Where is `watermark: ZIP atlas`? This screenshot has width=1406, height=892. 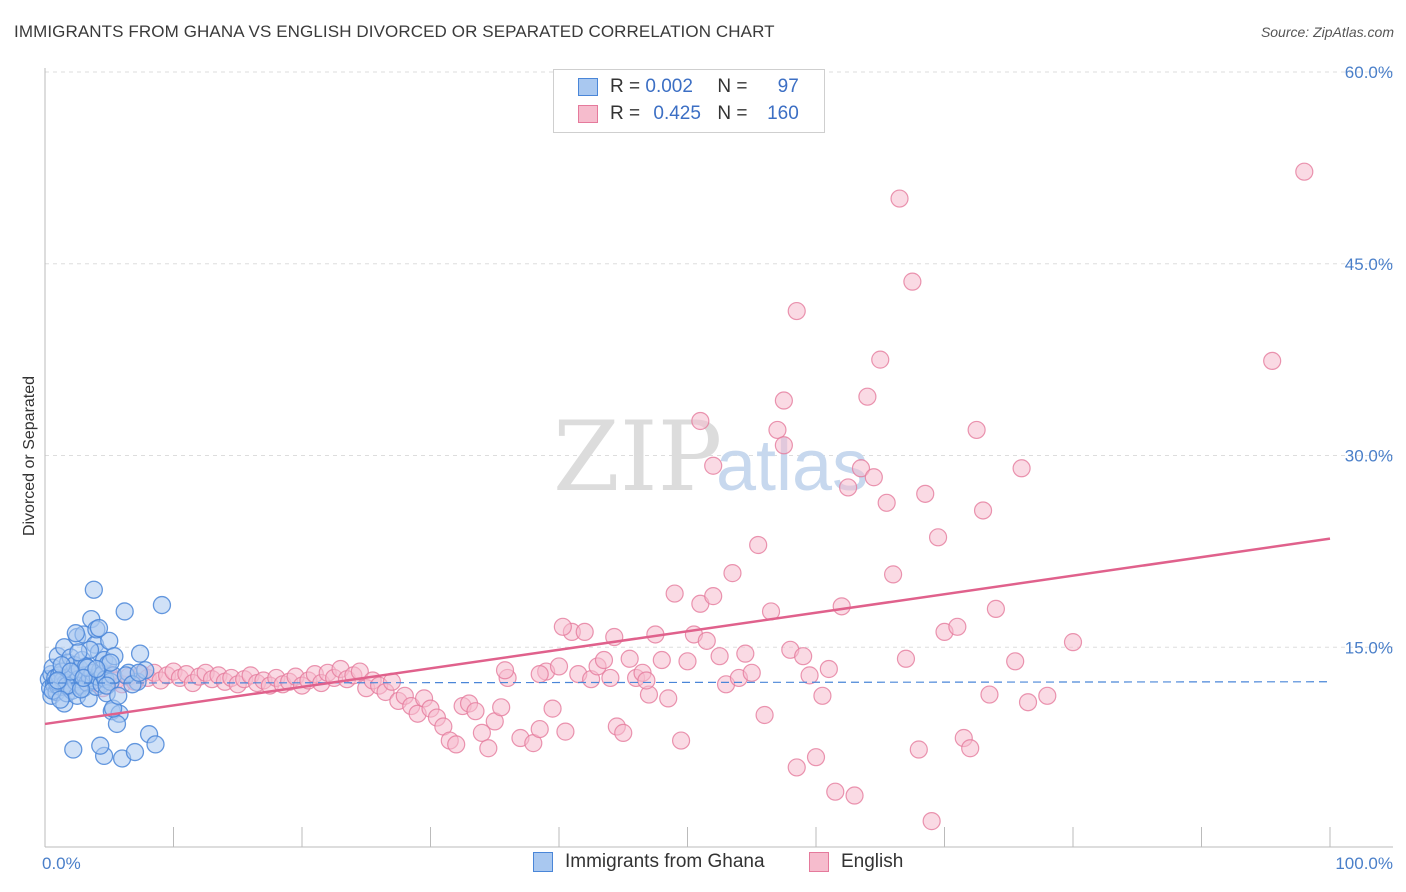
watermark: ZIP atlas is located at coordinates (710, 457).